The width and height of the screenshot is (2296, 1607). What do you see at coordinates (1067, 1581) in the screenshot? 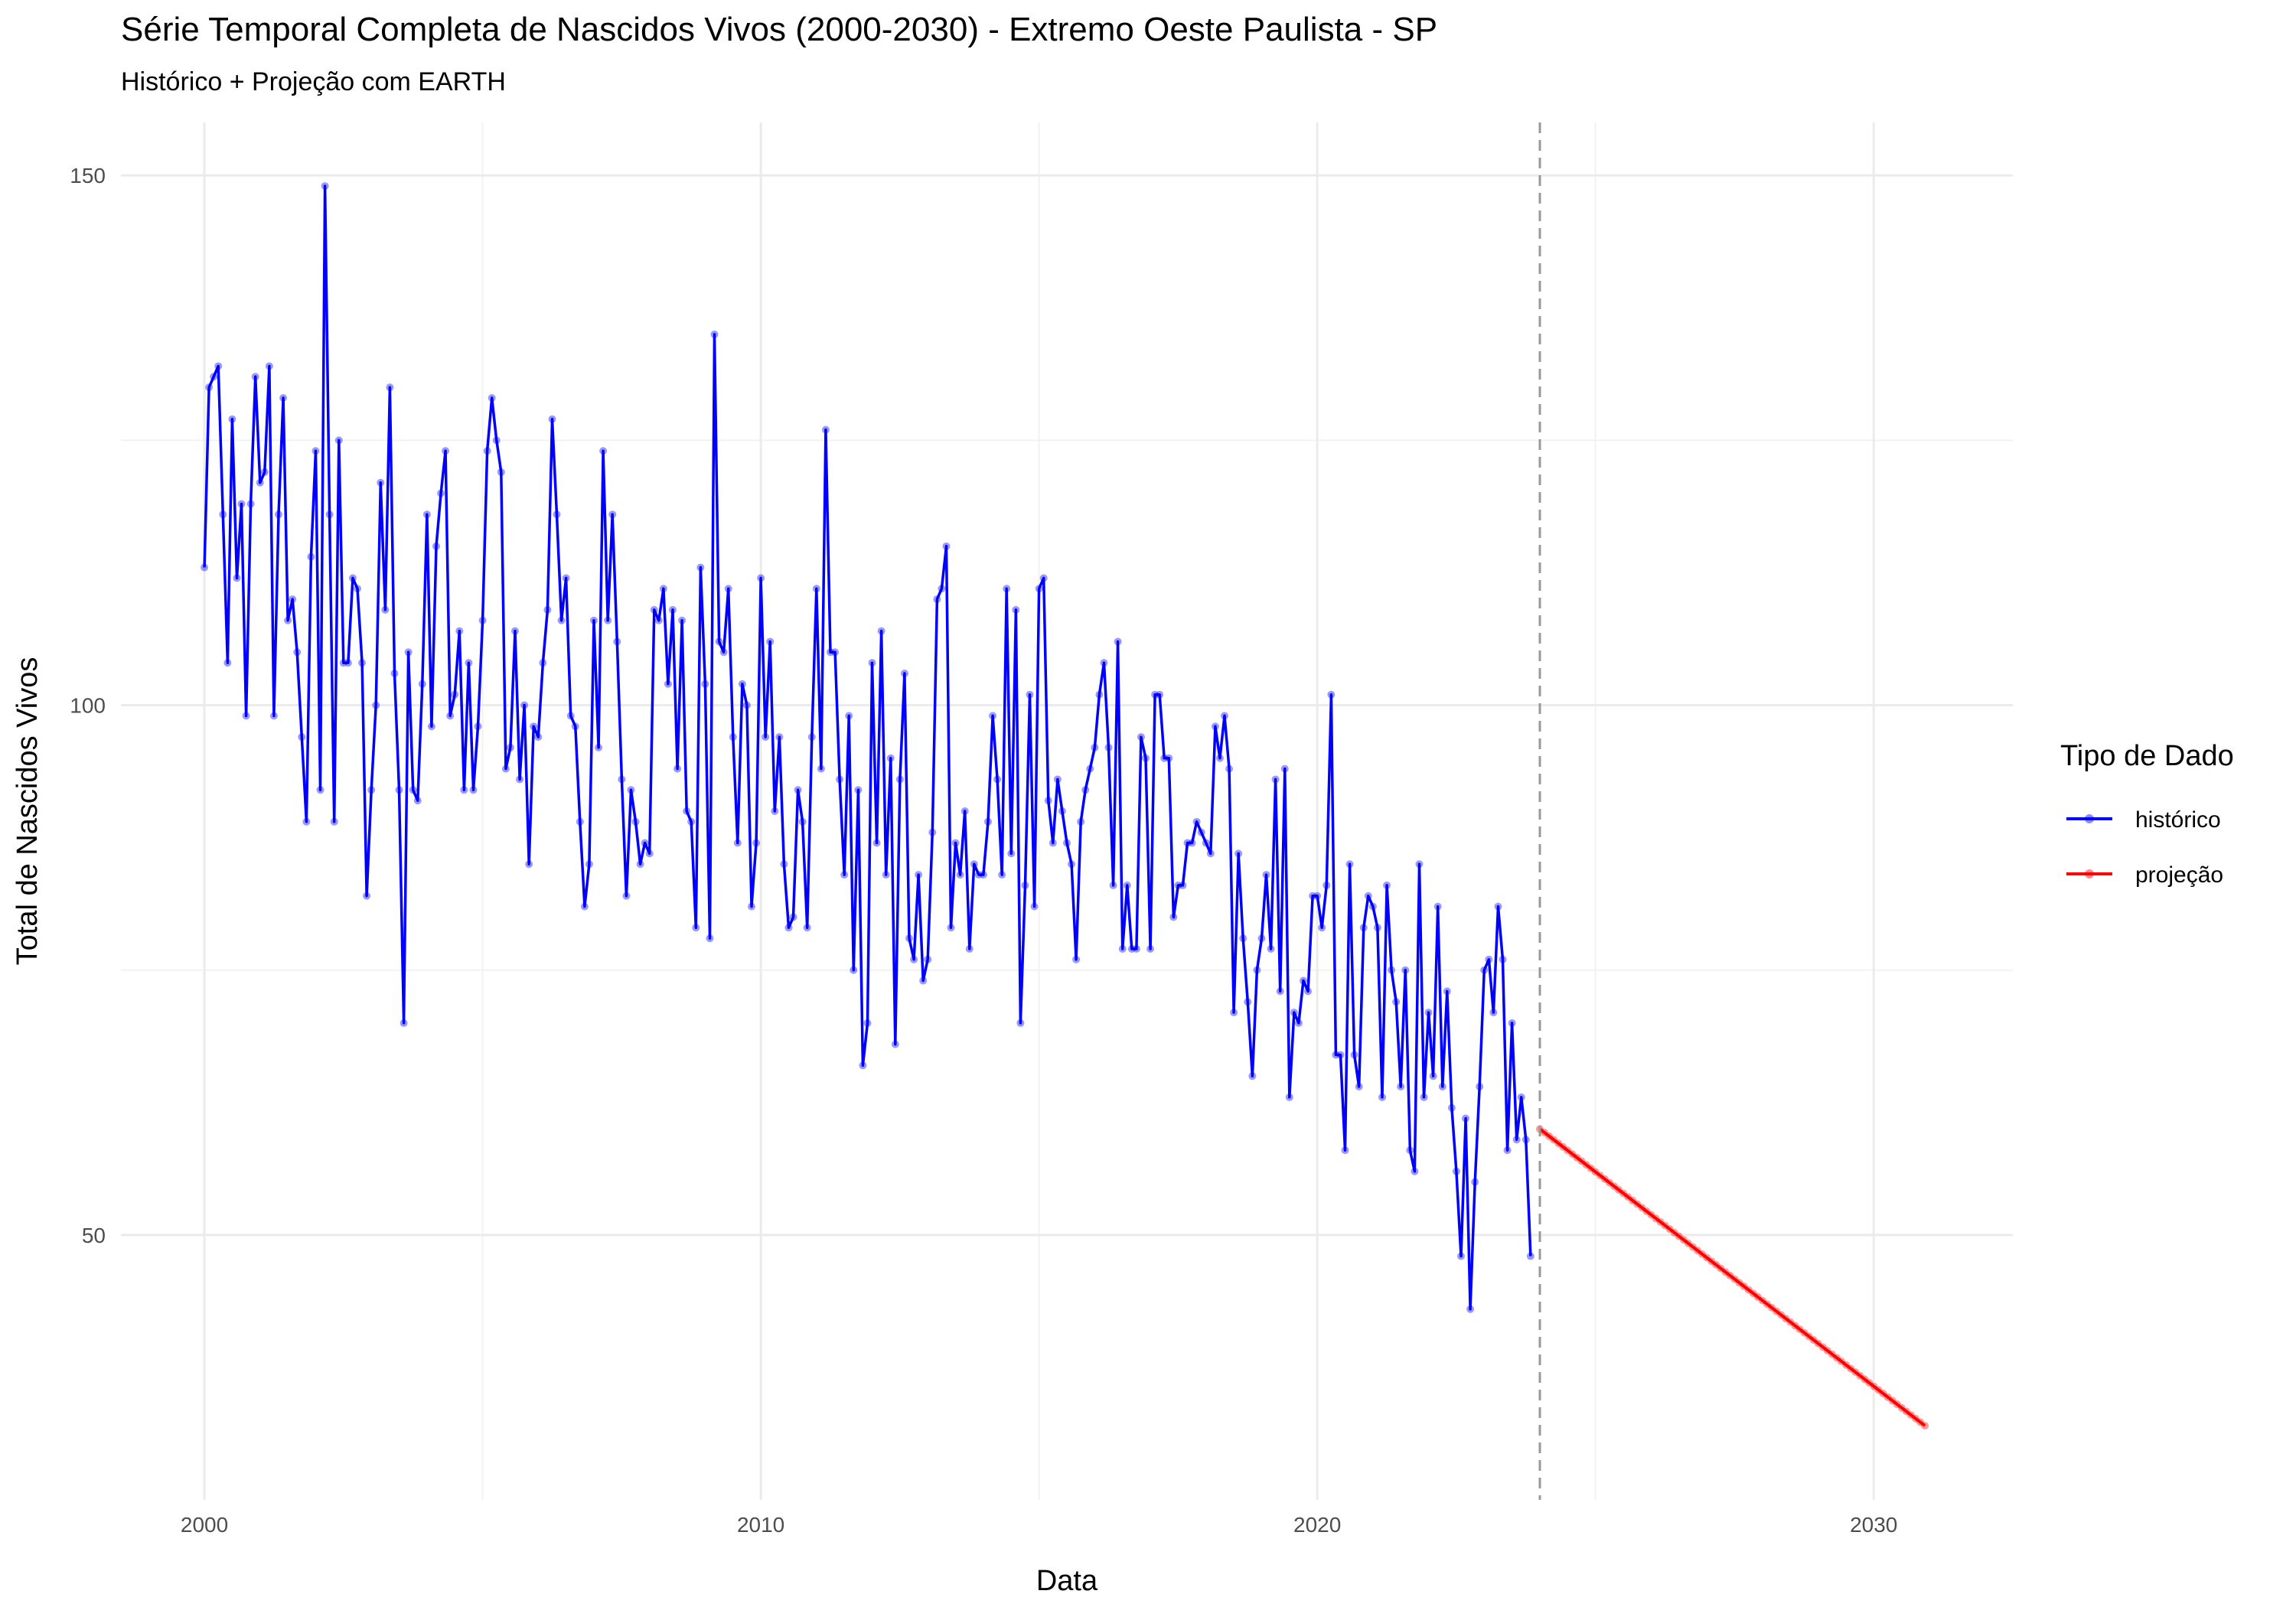
I see `x-axis-title: Data` at bounding box center [1067, 1581].